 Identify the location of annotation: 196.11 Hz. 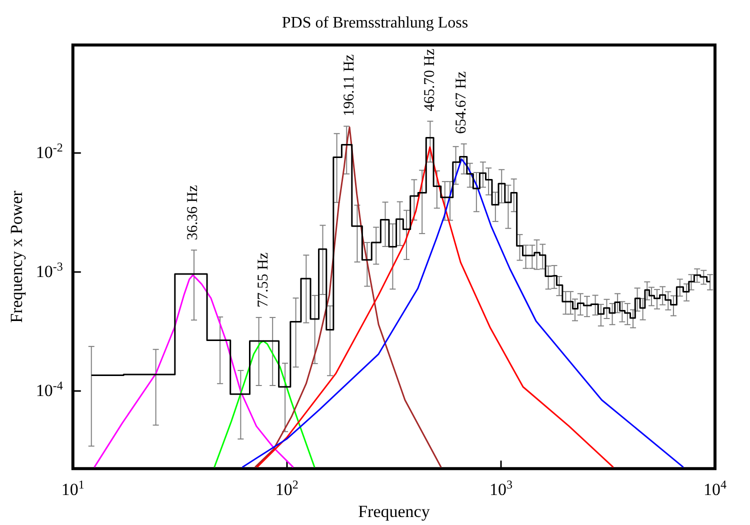
(350, 85).